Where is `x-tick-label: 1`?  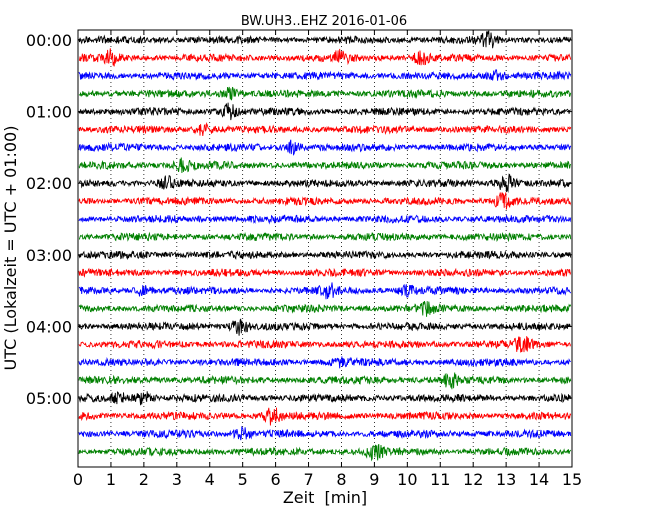 x-tick-label: 1 is located at coordinates (111, 479).